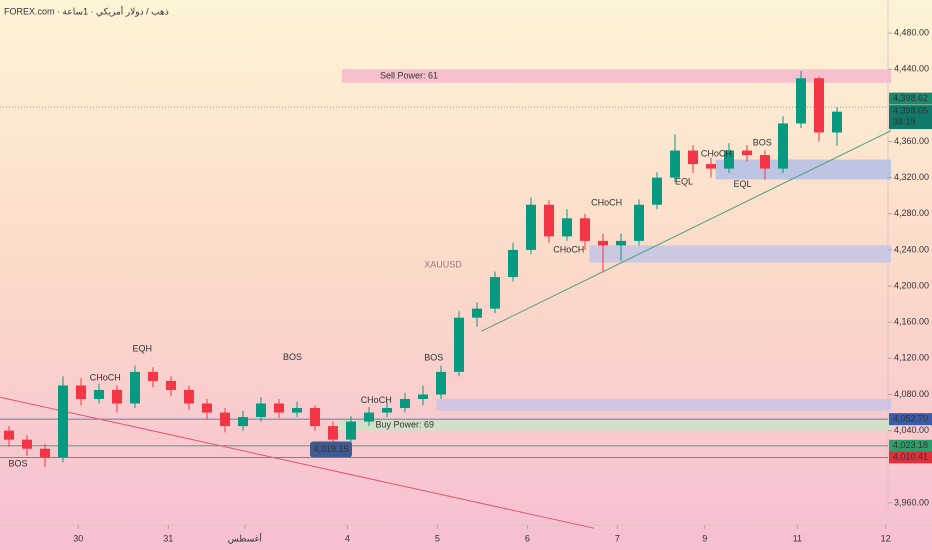 This screenshot has width=932, height=550. I want to click on low-marker, so click(331, 449).